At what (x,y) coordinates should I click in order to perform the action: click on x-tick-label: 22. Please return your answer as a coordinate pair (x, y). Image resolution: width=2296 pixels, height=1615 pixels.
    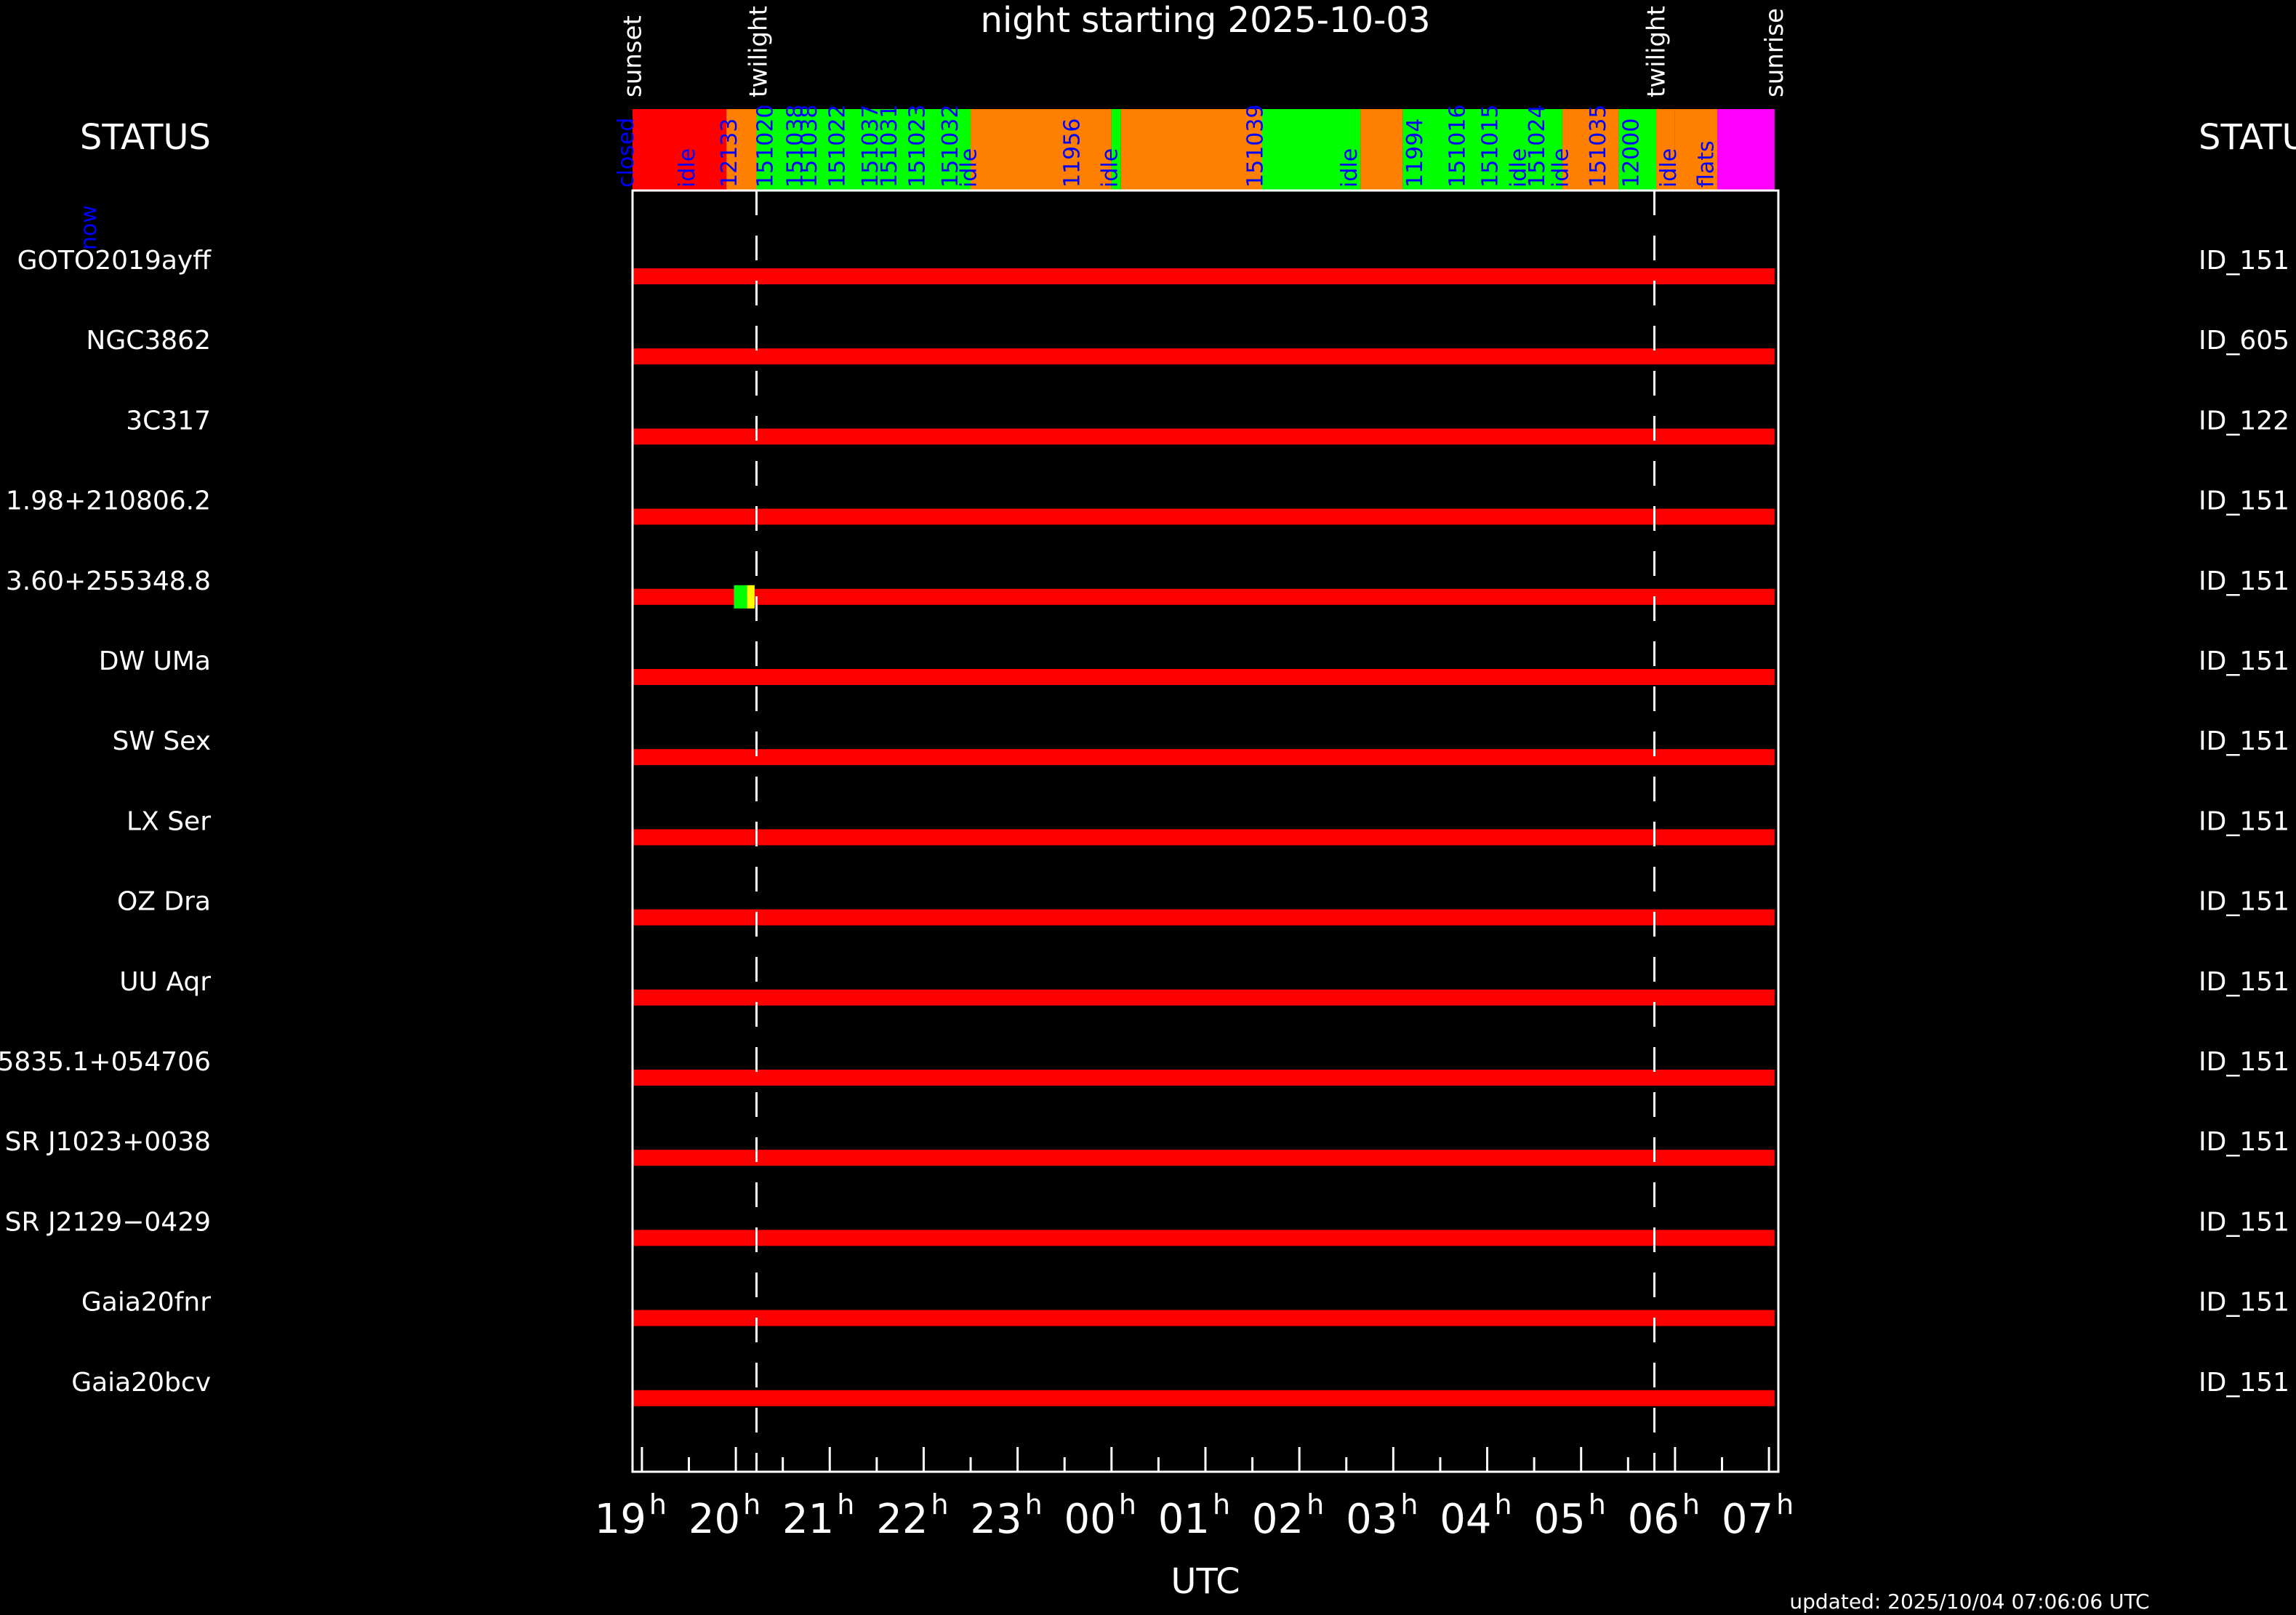
    Looking at the image, I should click on (902, 1519).